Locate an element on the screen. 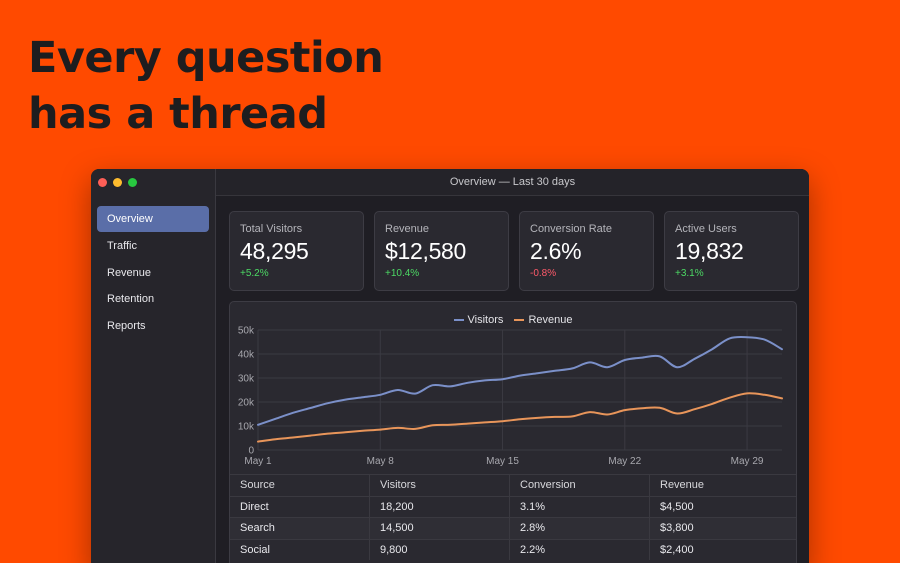  table-row: Social 9,800 2.2% $2,400 is located at coordinates (513, 549).